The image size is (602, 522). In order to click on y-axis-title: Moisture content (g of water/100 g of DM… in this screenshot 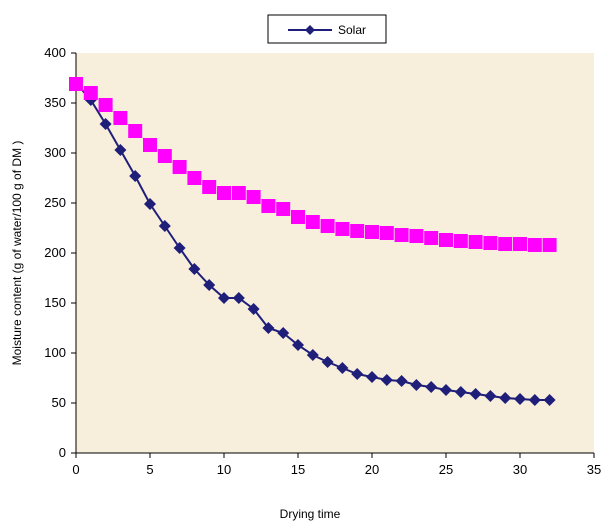, I will do `click(17, 253)`.